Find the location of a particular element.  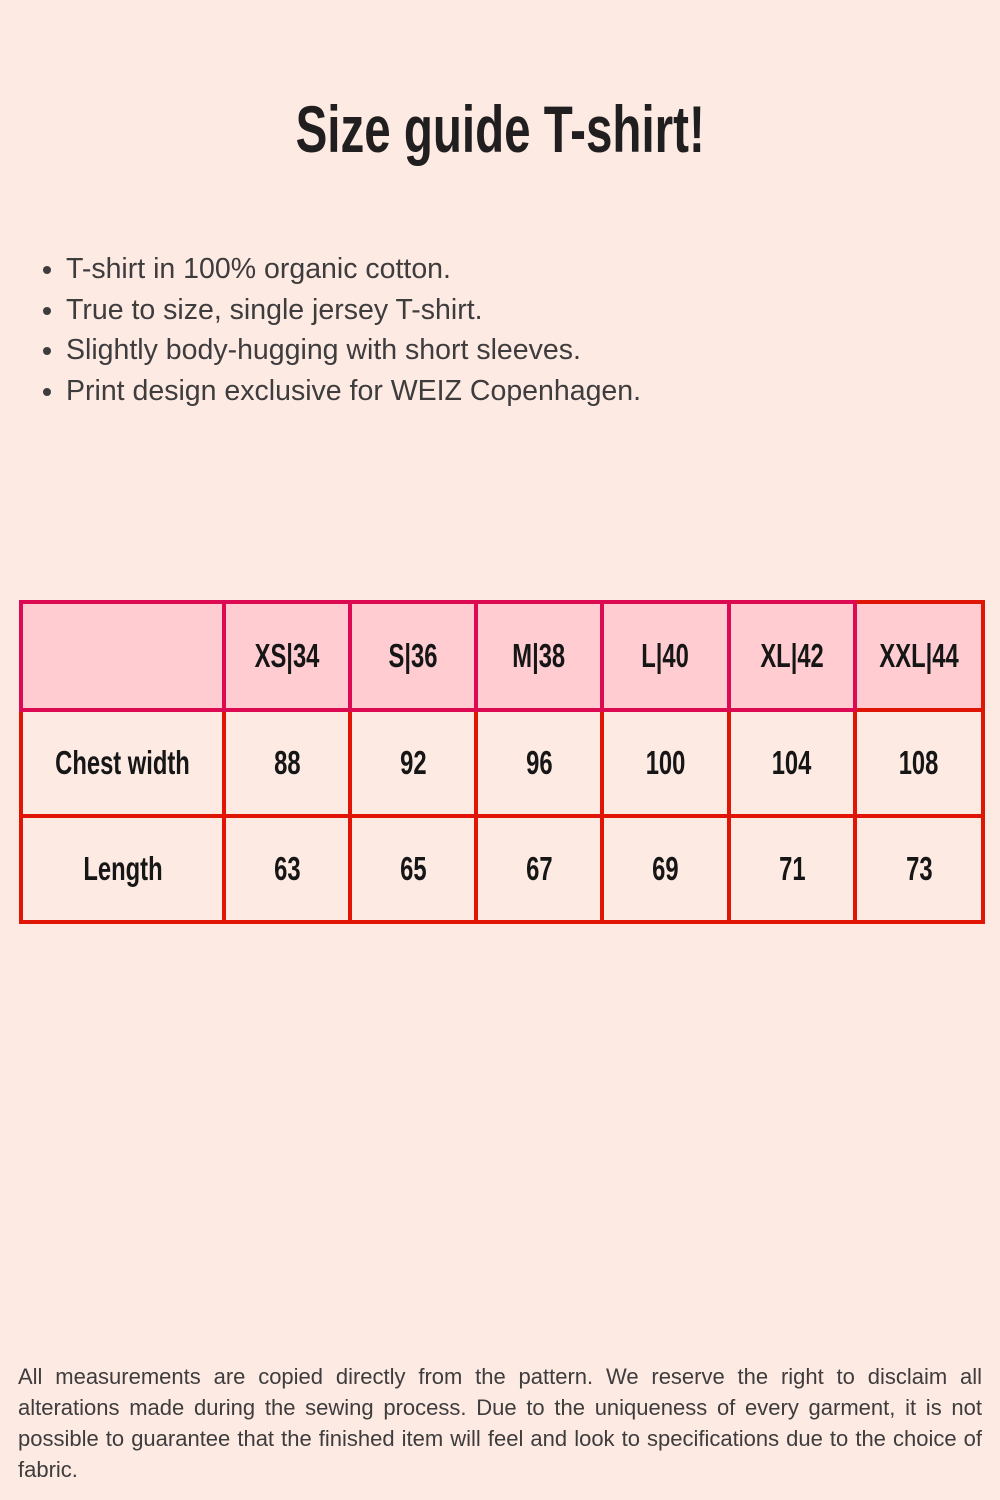

cell-text: 63 is located at coordinates (287, 868).